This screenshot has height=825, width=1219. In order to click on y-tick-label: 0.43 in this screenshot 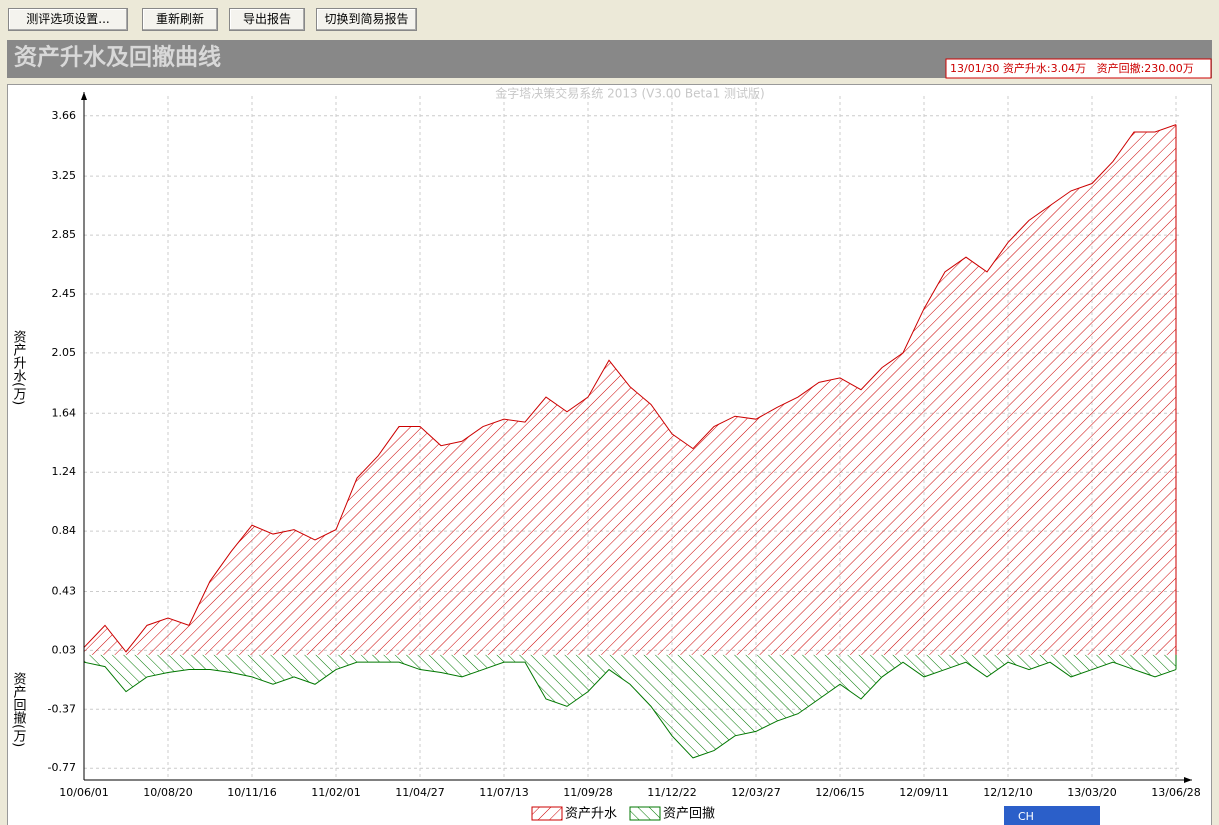, I will do `click(64, 590)`.